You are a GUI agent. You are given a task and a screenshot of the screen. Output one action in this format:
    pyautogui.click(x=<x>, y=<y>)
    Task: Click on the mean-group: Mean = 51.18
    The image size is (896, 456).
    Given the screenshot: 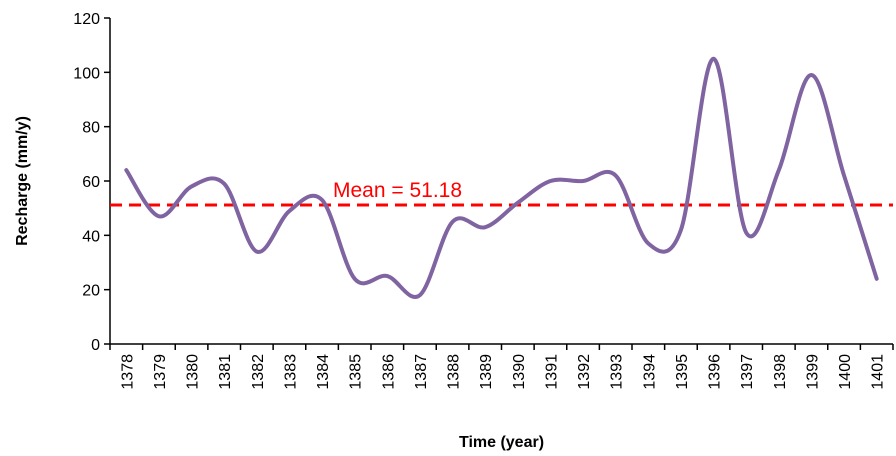 What is the action you would take?
    pyautogui.click(x=501, y=193)
    